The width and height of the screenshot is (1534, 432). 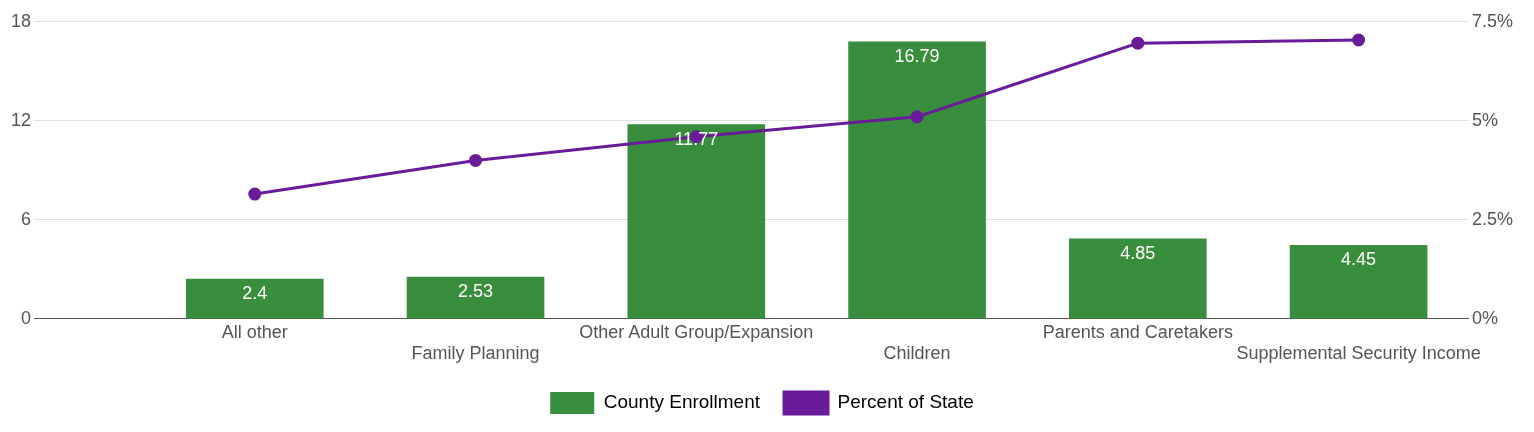 I want to click on legend-label: County Enrollment, so click(x=682, y=402).